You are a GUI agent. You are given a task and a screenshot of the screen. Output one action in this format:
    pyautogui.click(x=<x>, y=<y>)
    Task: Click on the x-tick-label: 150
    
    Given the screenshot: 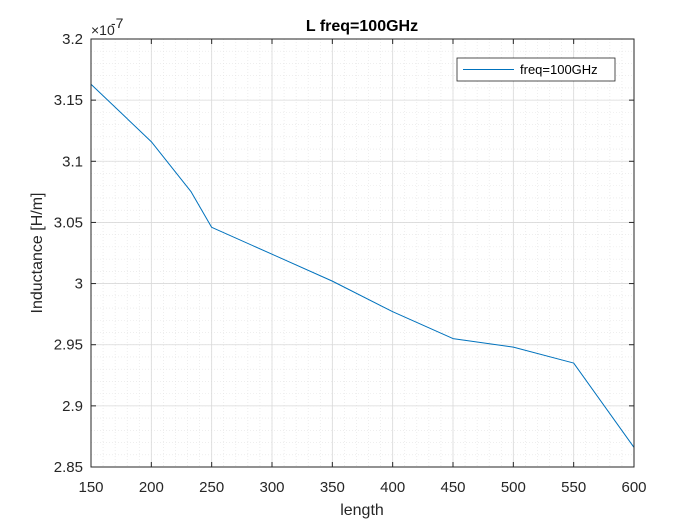 What is the action you would take?
    pyautogui.click(x=90, y=487)
    